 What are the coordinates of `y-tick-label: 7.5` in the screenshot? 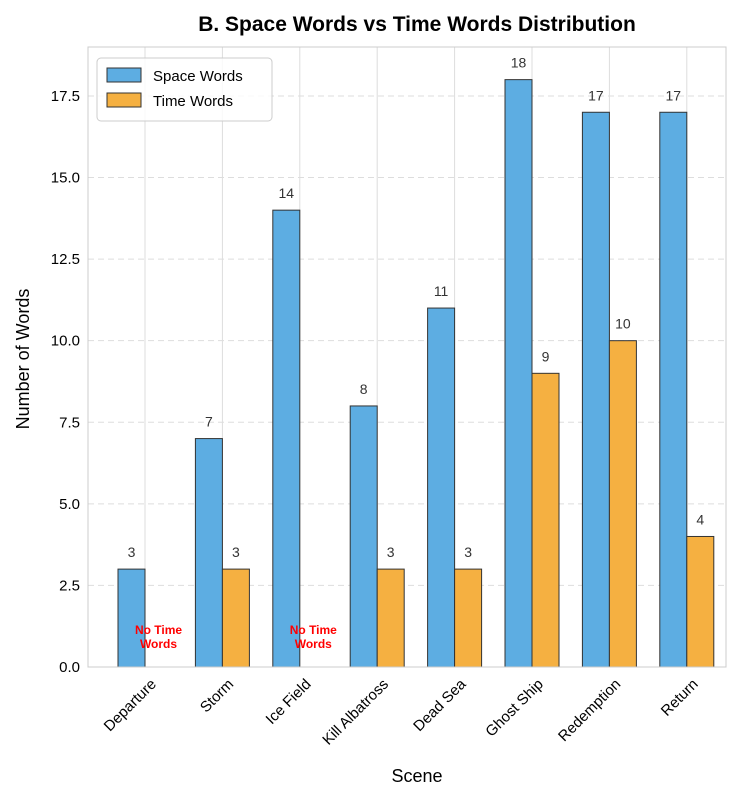 It's located at (69, 422).